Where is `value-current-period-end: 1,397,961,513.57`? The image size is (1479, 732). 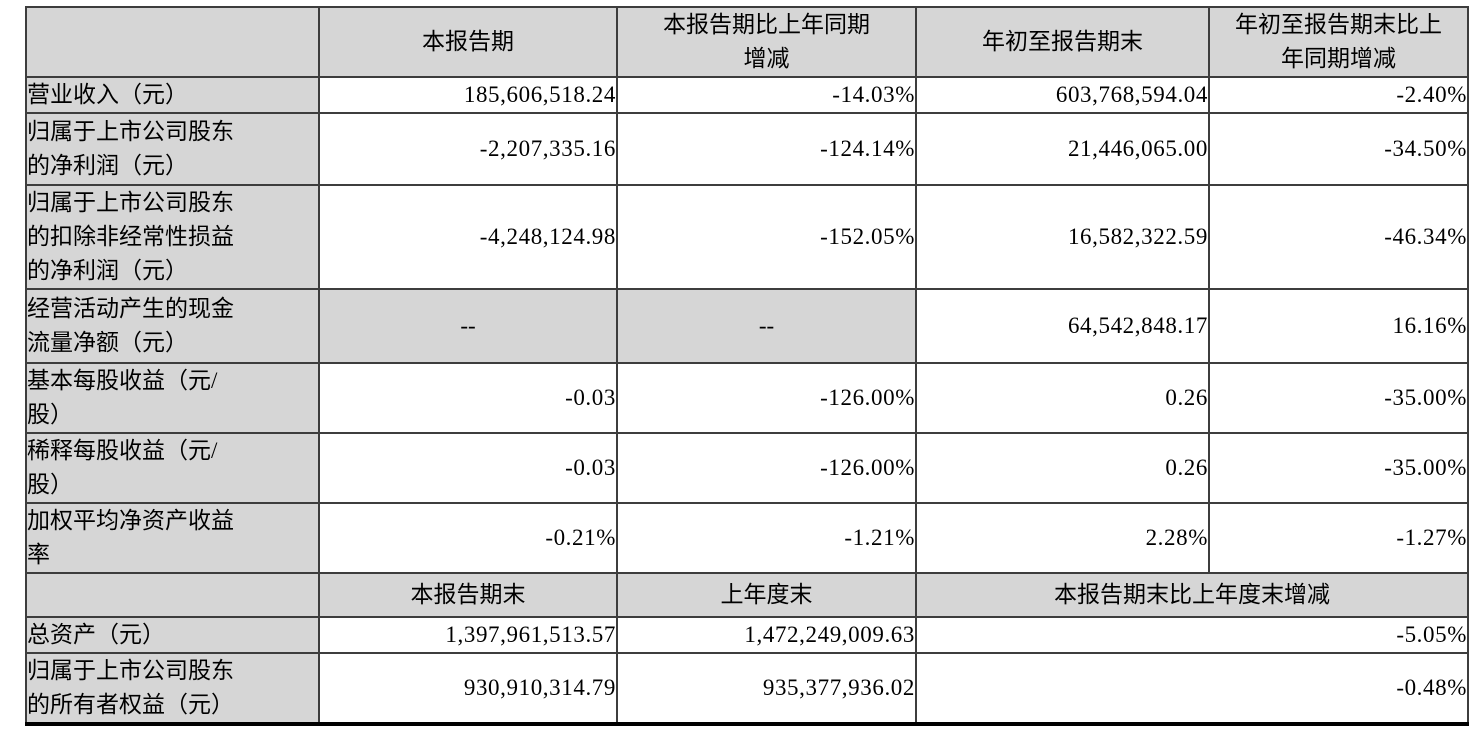 value-current-period-end: 1,397,961,513.57 is located at coordinates (468, 635).